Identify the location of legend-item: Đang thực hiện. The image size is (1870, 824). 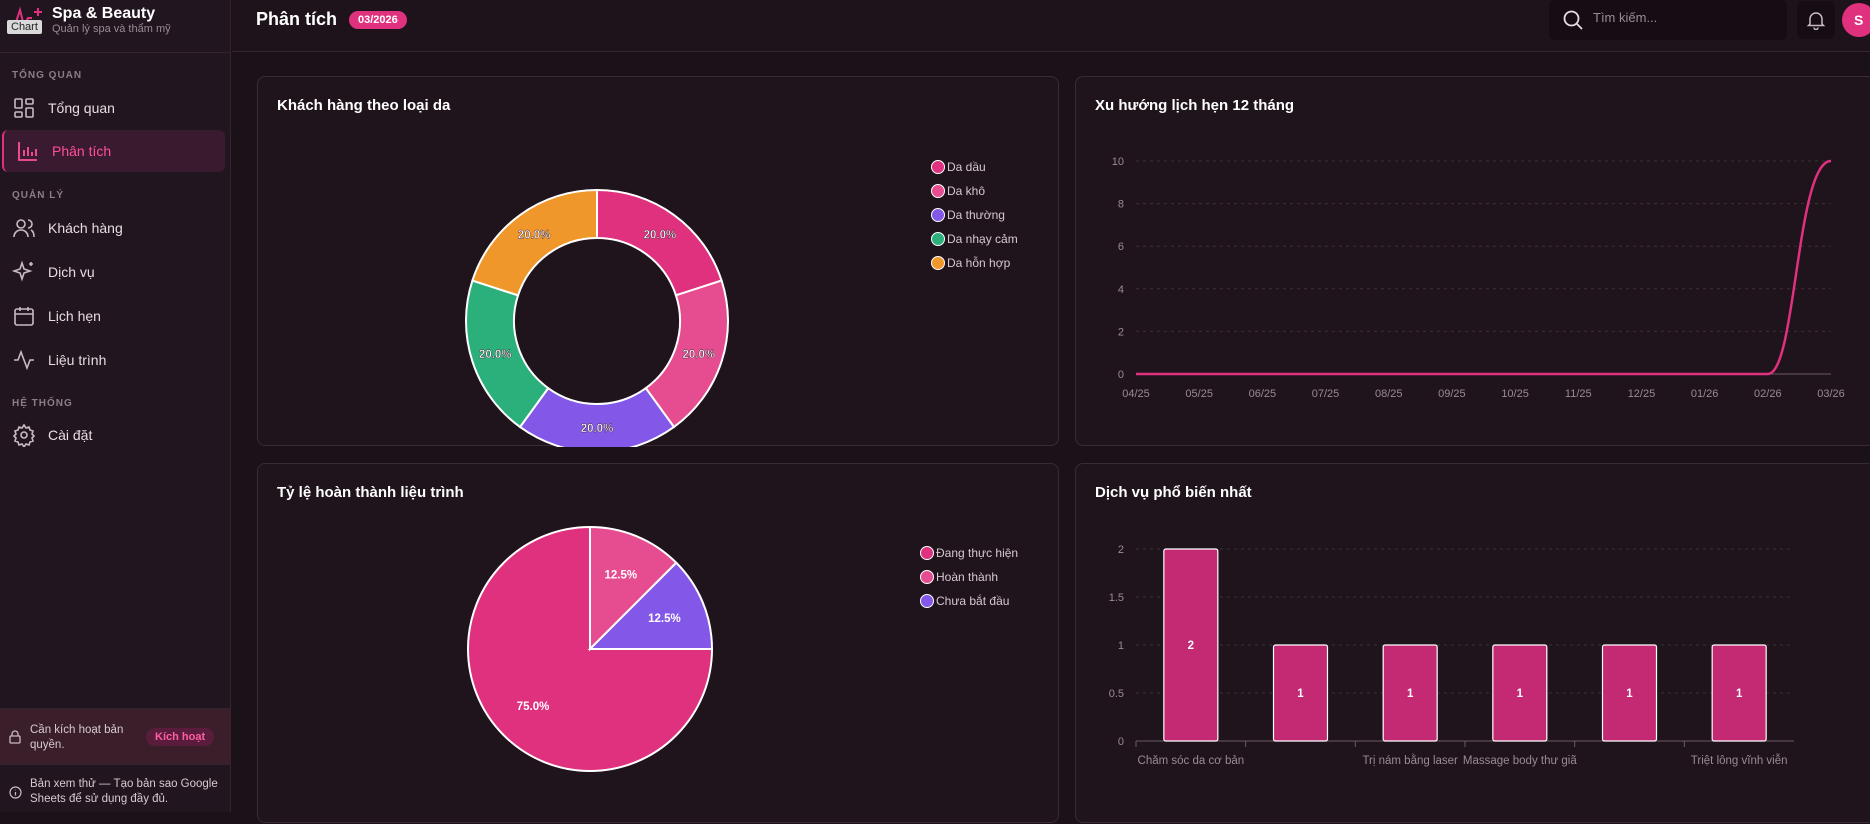
(969, 553).